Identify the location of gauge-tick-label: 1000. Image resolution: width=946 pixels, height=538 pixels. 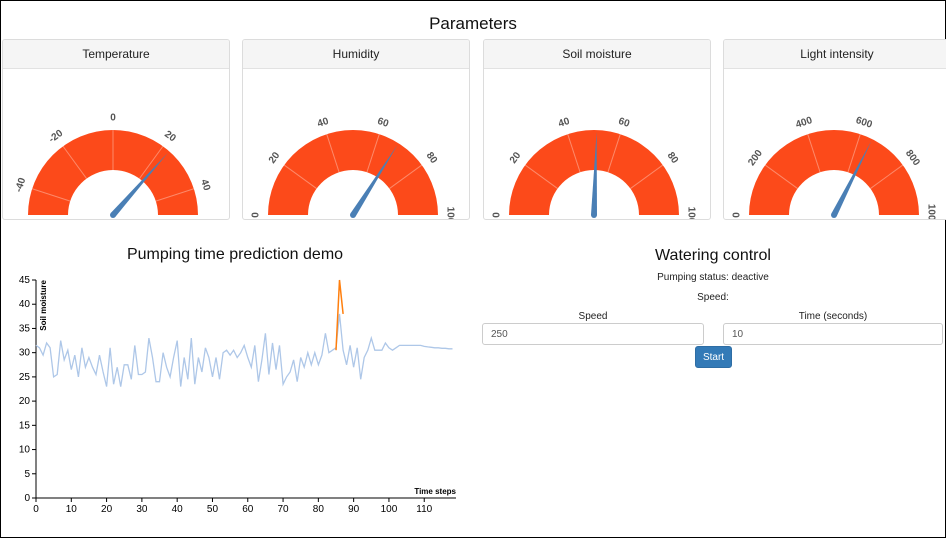
(930, 212).